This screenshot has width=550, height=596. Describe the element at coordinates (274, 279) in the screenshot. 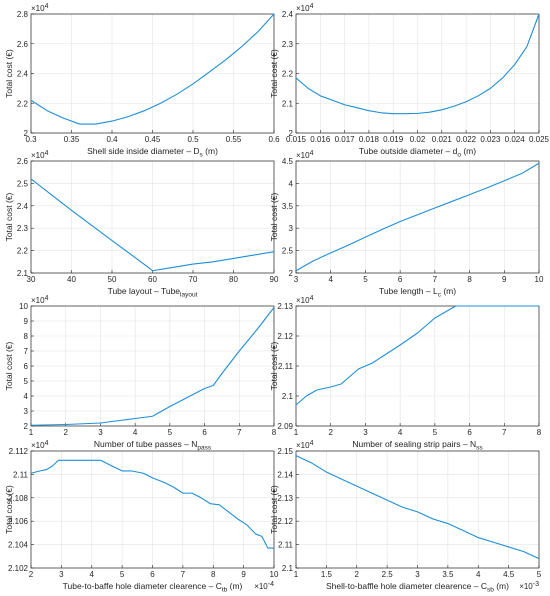

I see `x-tick-label: 90` at that location.